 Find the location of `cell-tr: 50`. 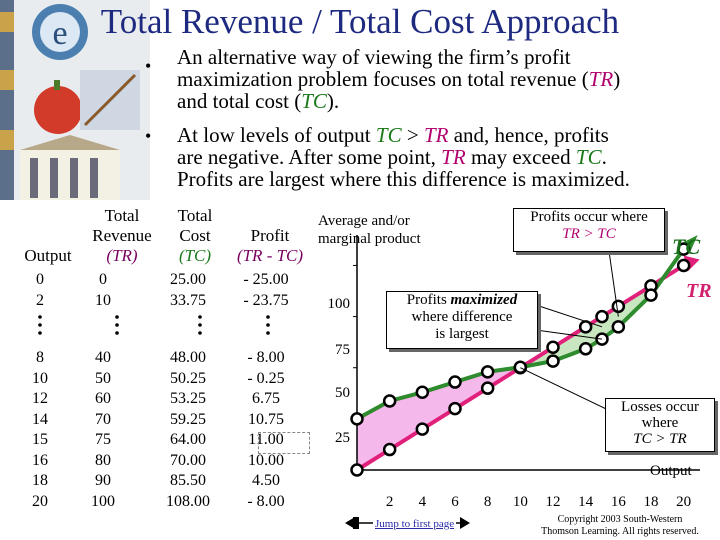

cell-tr: 50 is located at coordinates (103, 378).